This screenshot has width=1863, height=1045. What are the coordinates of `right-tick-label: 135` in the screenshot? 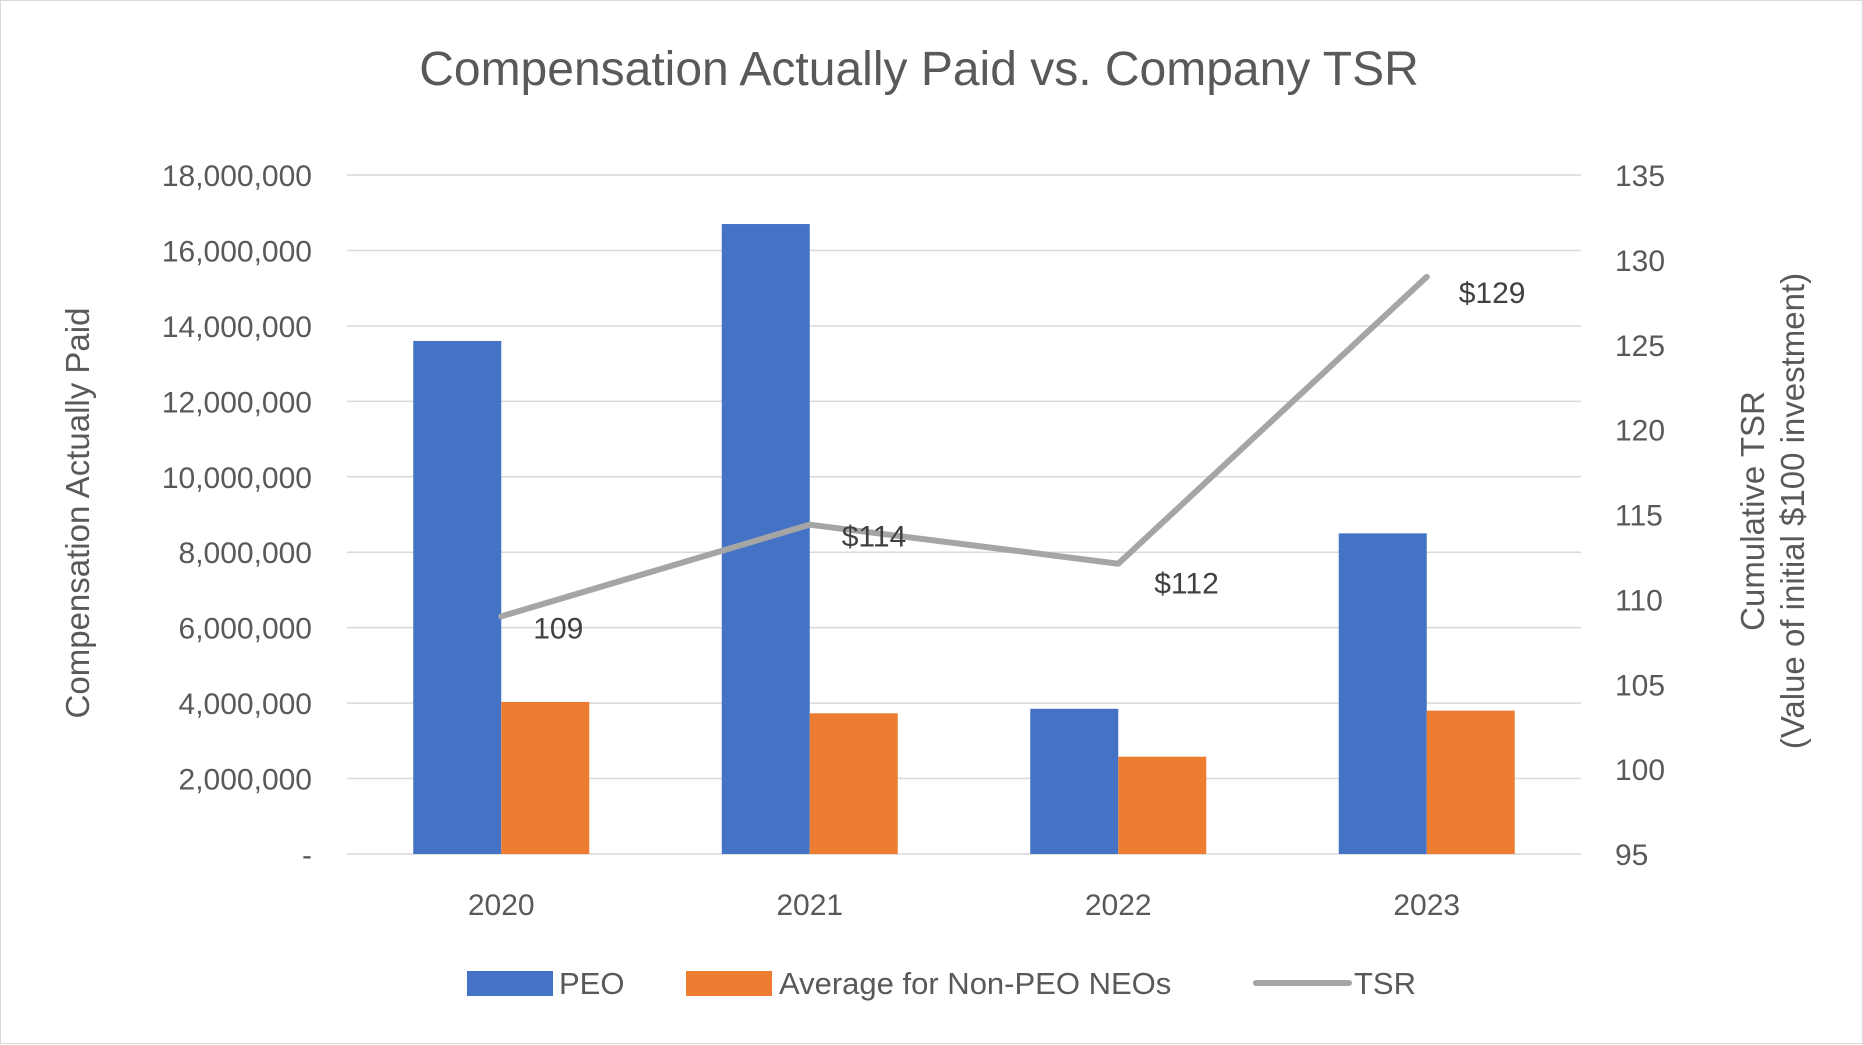 It's located at (1640, 176).